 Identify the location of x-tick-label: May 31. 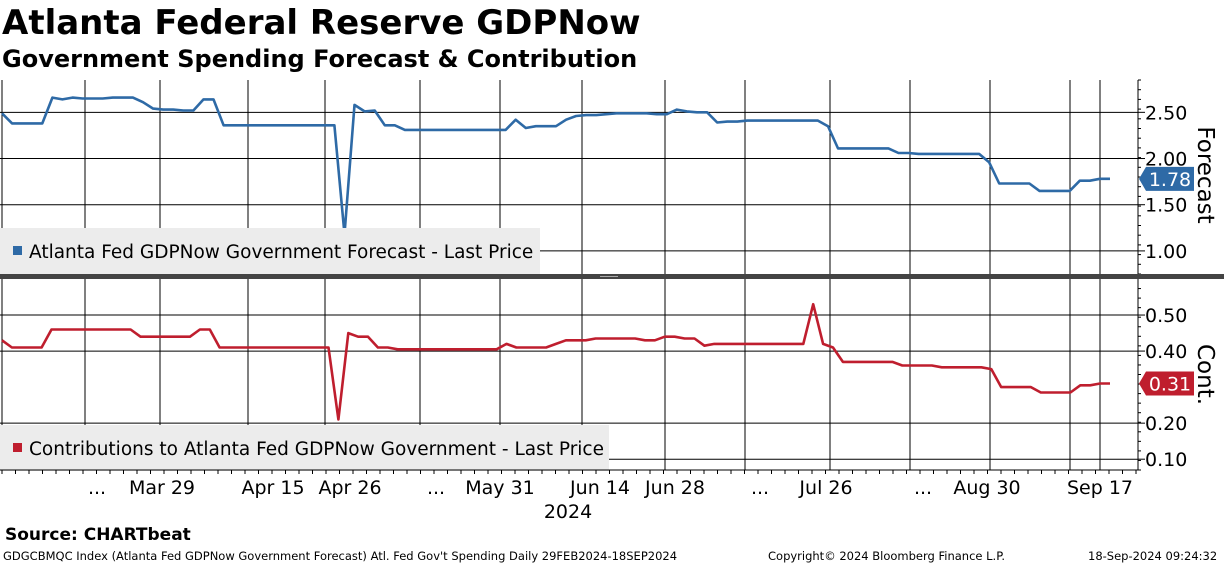
(500, 488).